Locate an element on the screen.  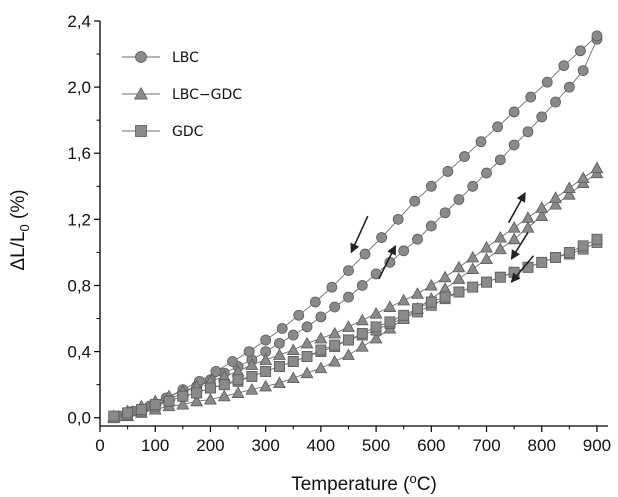
x-tick-label: 800 is located at coordinates (542, 445).